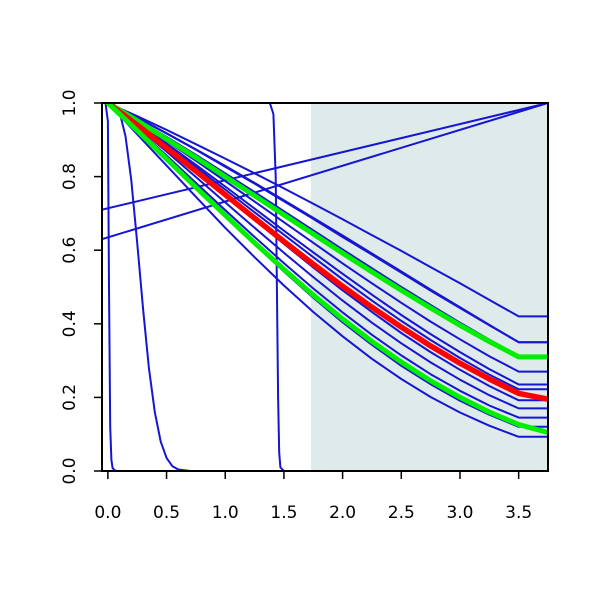 The height and width of the screenshot is (600, 600). I want to click on x-tick-label-0: 0.0, so click(107, 513).